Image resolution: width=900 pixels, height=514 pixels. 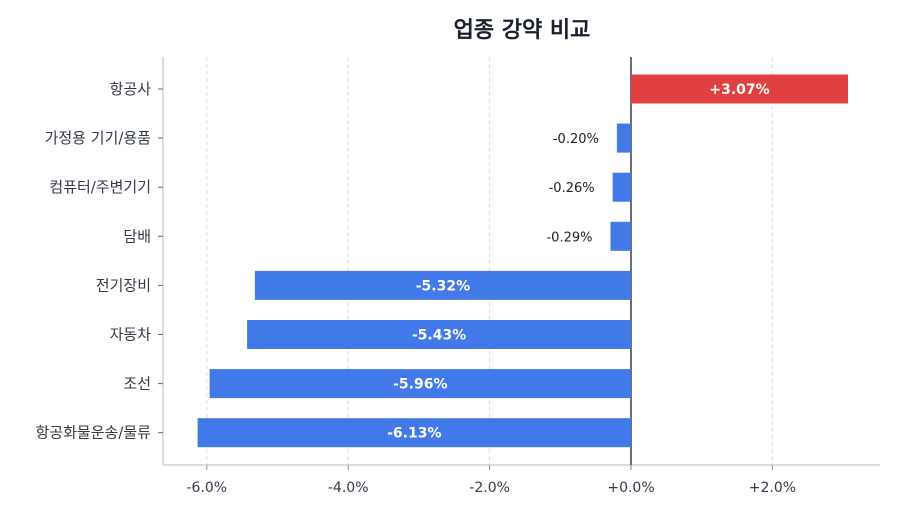 I want to click on category-label: 담배, so click(x=137, y=236).